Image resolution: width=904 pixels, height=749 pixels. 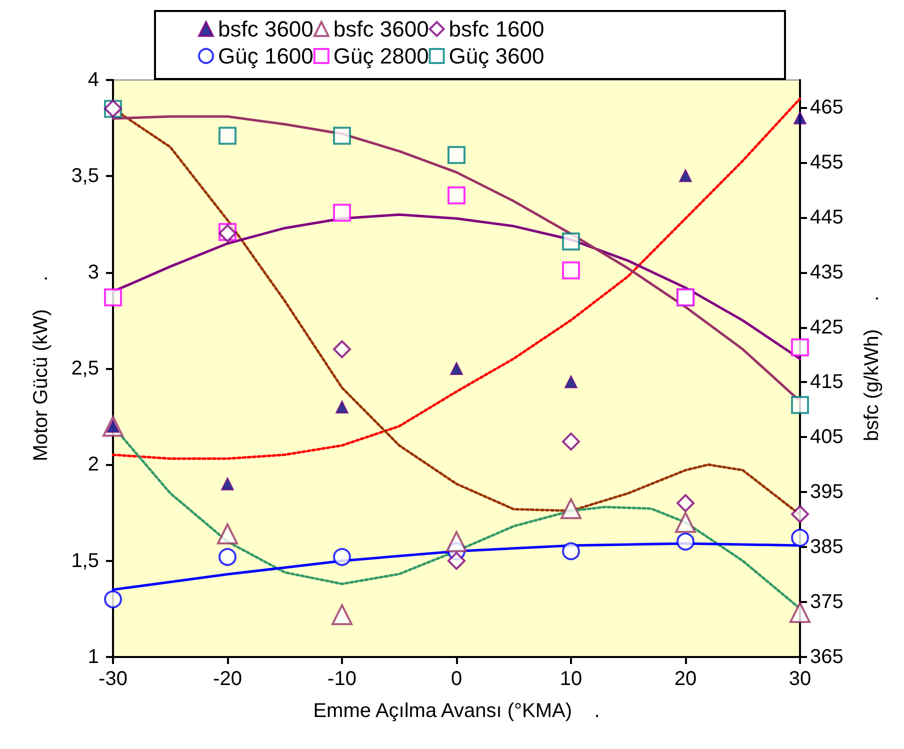 What do you see at coordinates (827, 217) in the screenshot?
I see `y2-tick-label: 445` at bounding box center [827, 217].